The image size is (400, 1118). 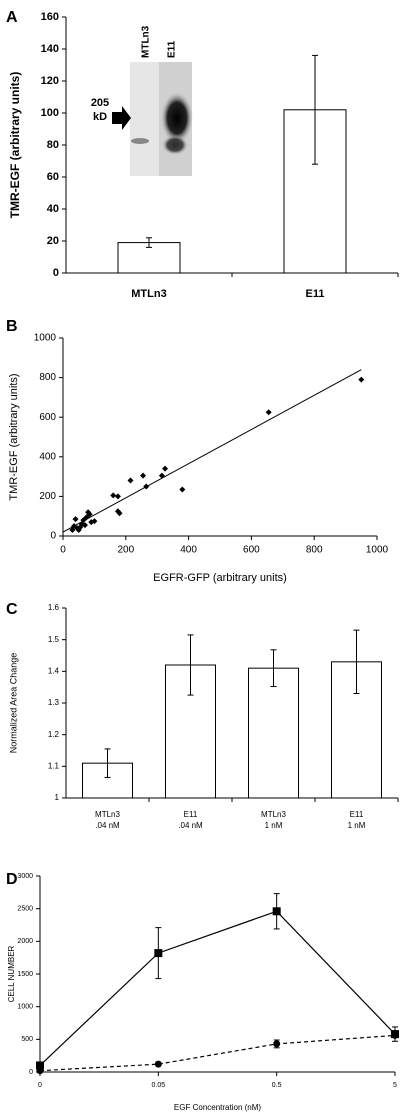 What do you see at coordinates (220, 578) in the screenshot?
I see `x-axis-title: EGFR-GFP (arbitrary units)` at bounding box center [220, 578].